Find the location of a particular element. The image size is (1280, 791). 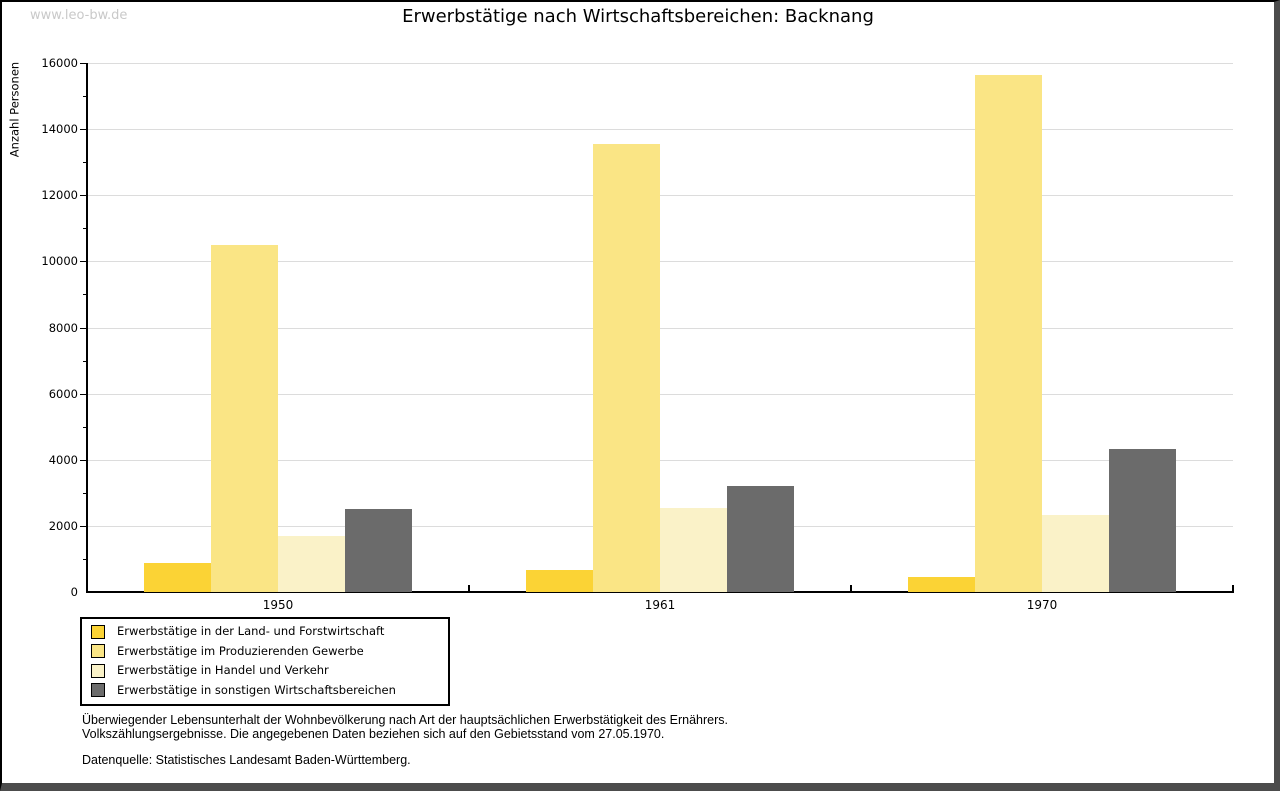

y-tick-label: 10000 is located at coordinates (59, 261).